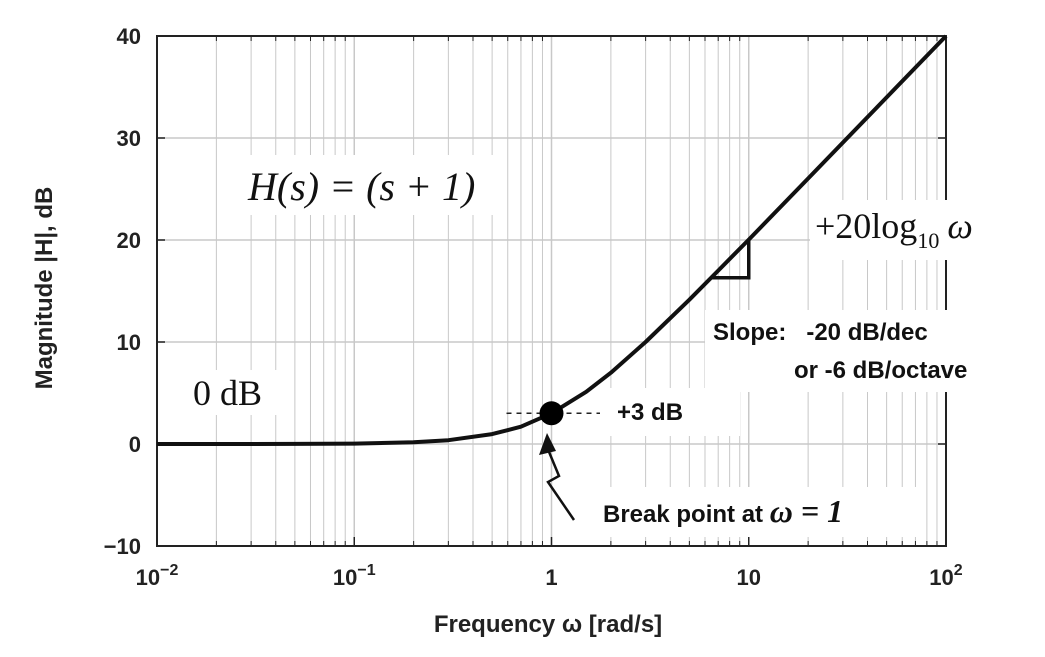  I want to click on x-tick-base: 1, so click(551, 577).